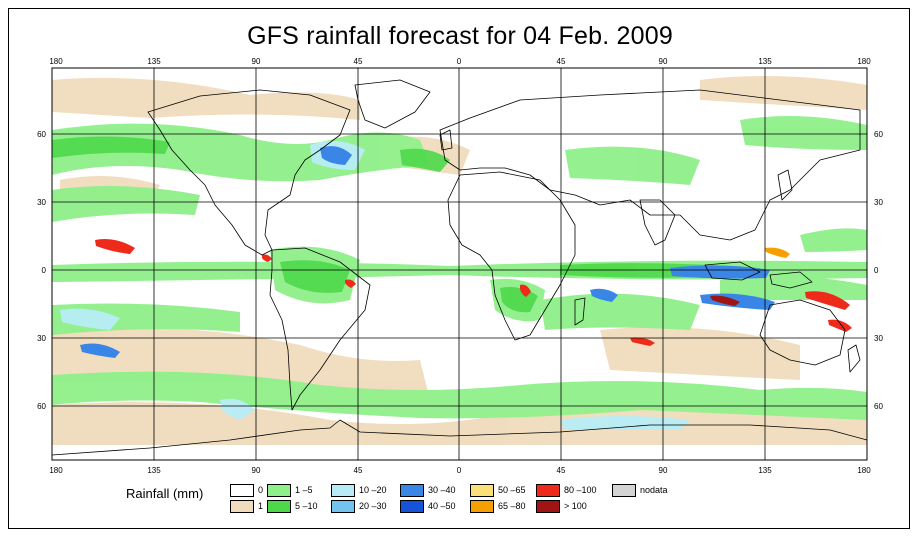 Image resolution: width=920 pixels, height=539 pixels. I want to click on map-title: GFS rainfall forecast for 04 Feb. 2009, so click(460, 36).